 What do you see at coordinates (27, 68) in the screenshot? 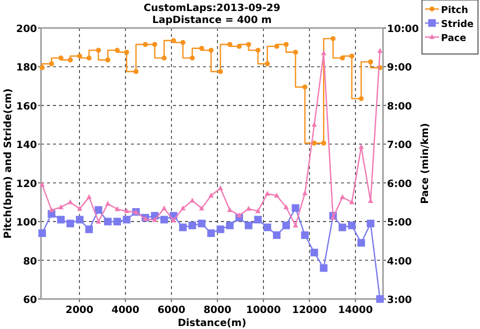
I see `y-tick-label: 180` at bounding box center [27, 68].